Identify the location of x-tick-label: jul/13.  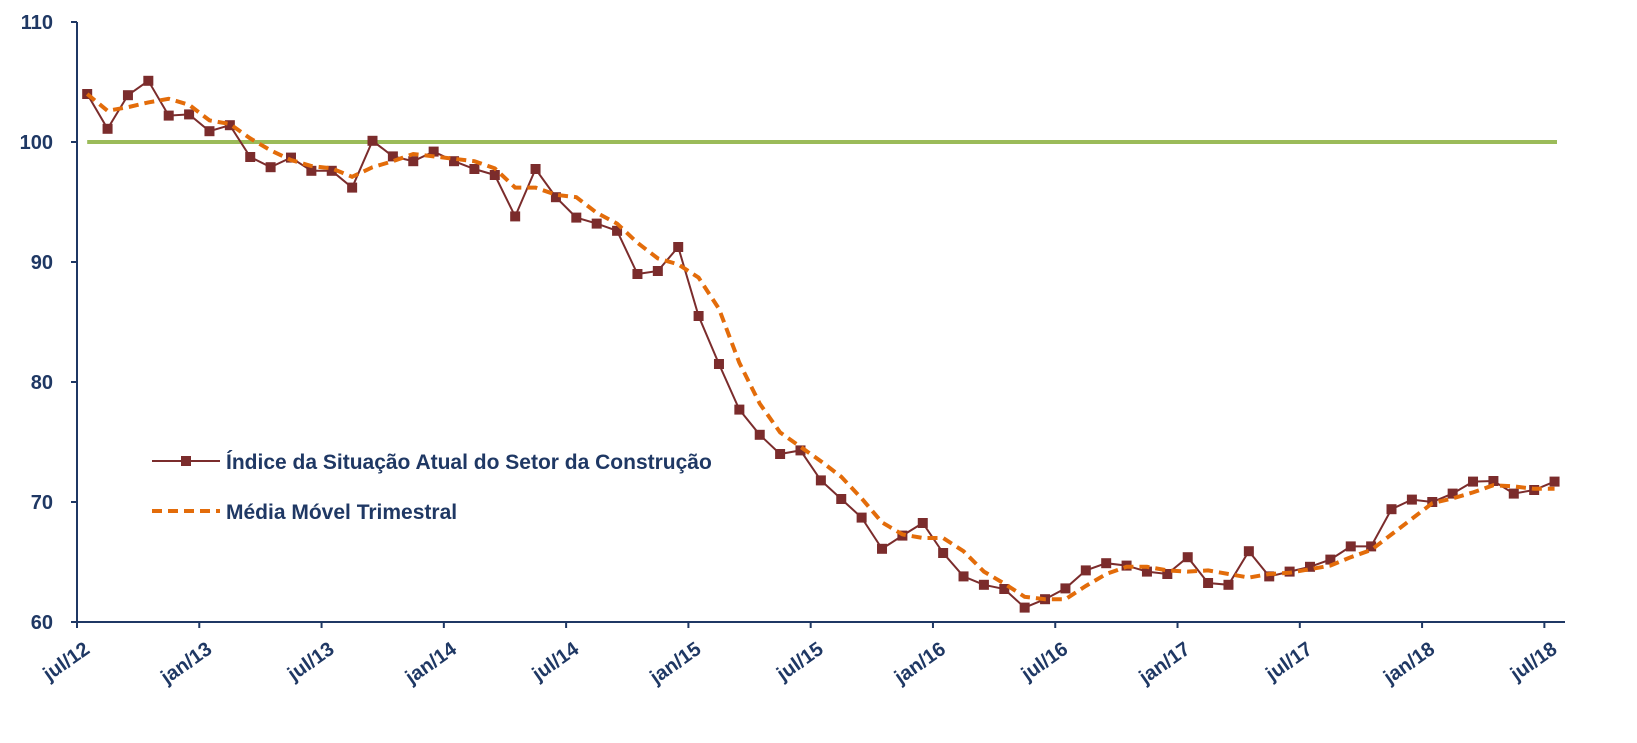
(310, 662).